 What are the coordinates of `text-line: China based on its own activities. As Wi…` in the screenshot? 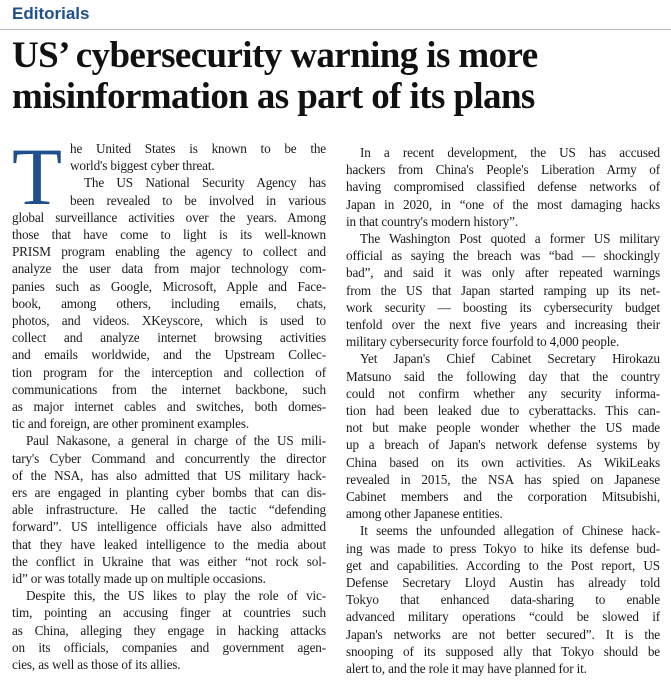 It's located at (503, 462).